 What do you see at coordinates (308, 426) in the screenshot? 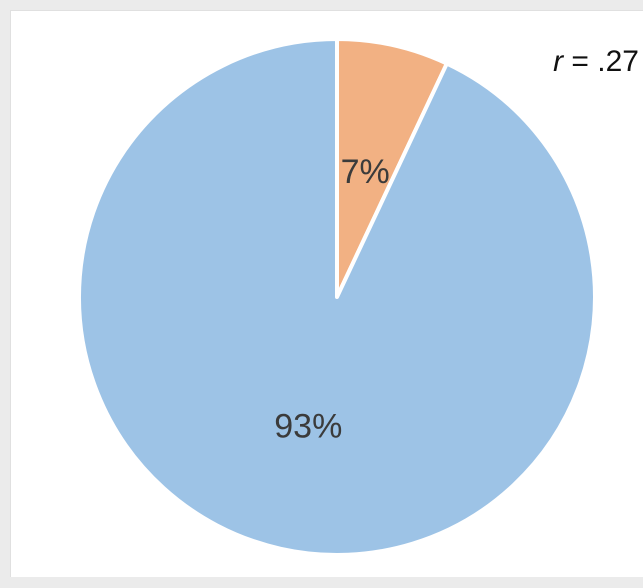
I see `slice-label-2: 93%` at bounding box center [308, 426].